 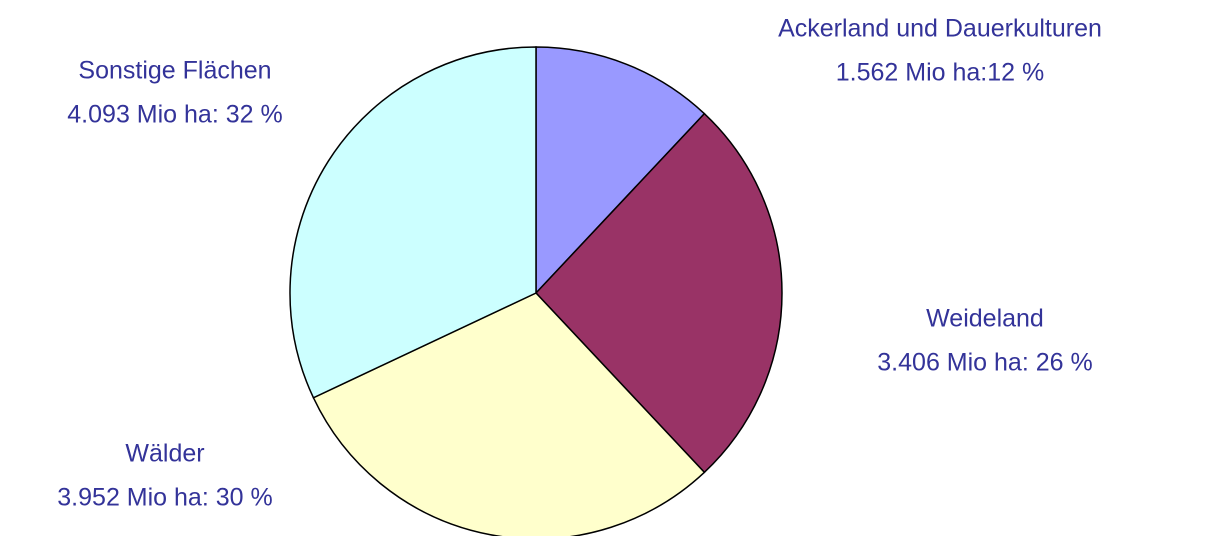 What do you see at coordinates (164, 498) in the screenshot?
I see `value-label: 3.952 Mio ha: 30 %` at bounding box center [164, 498].